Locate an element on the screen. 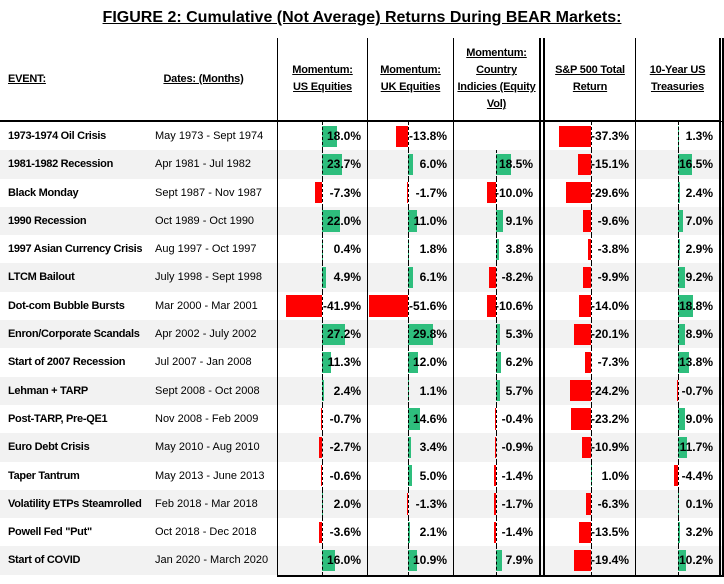  value-label: 0.1% is located at coordinates (699, 503).